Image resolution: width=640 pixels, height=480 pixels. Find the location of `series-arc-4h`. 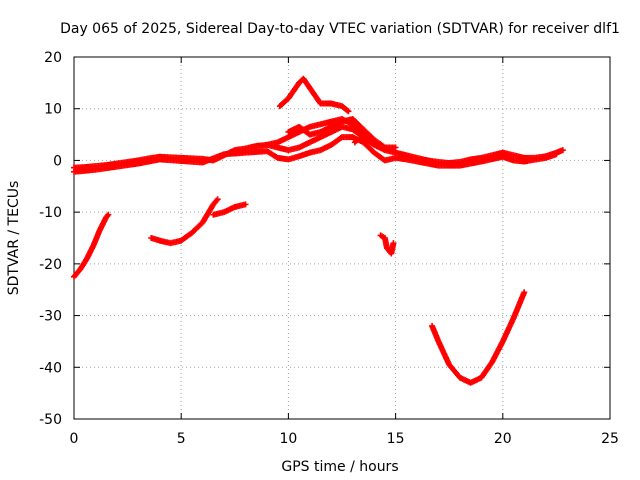

series-arc-4h is located at coordinates (184, 221).